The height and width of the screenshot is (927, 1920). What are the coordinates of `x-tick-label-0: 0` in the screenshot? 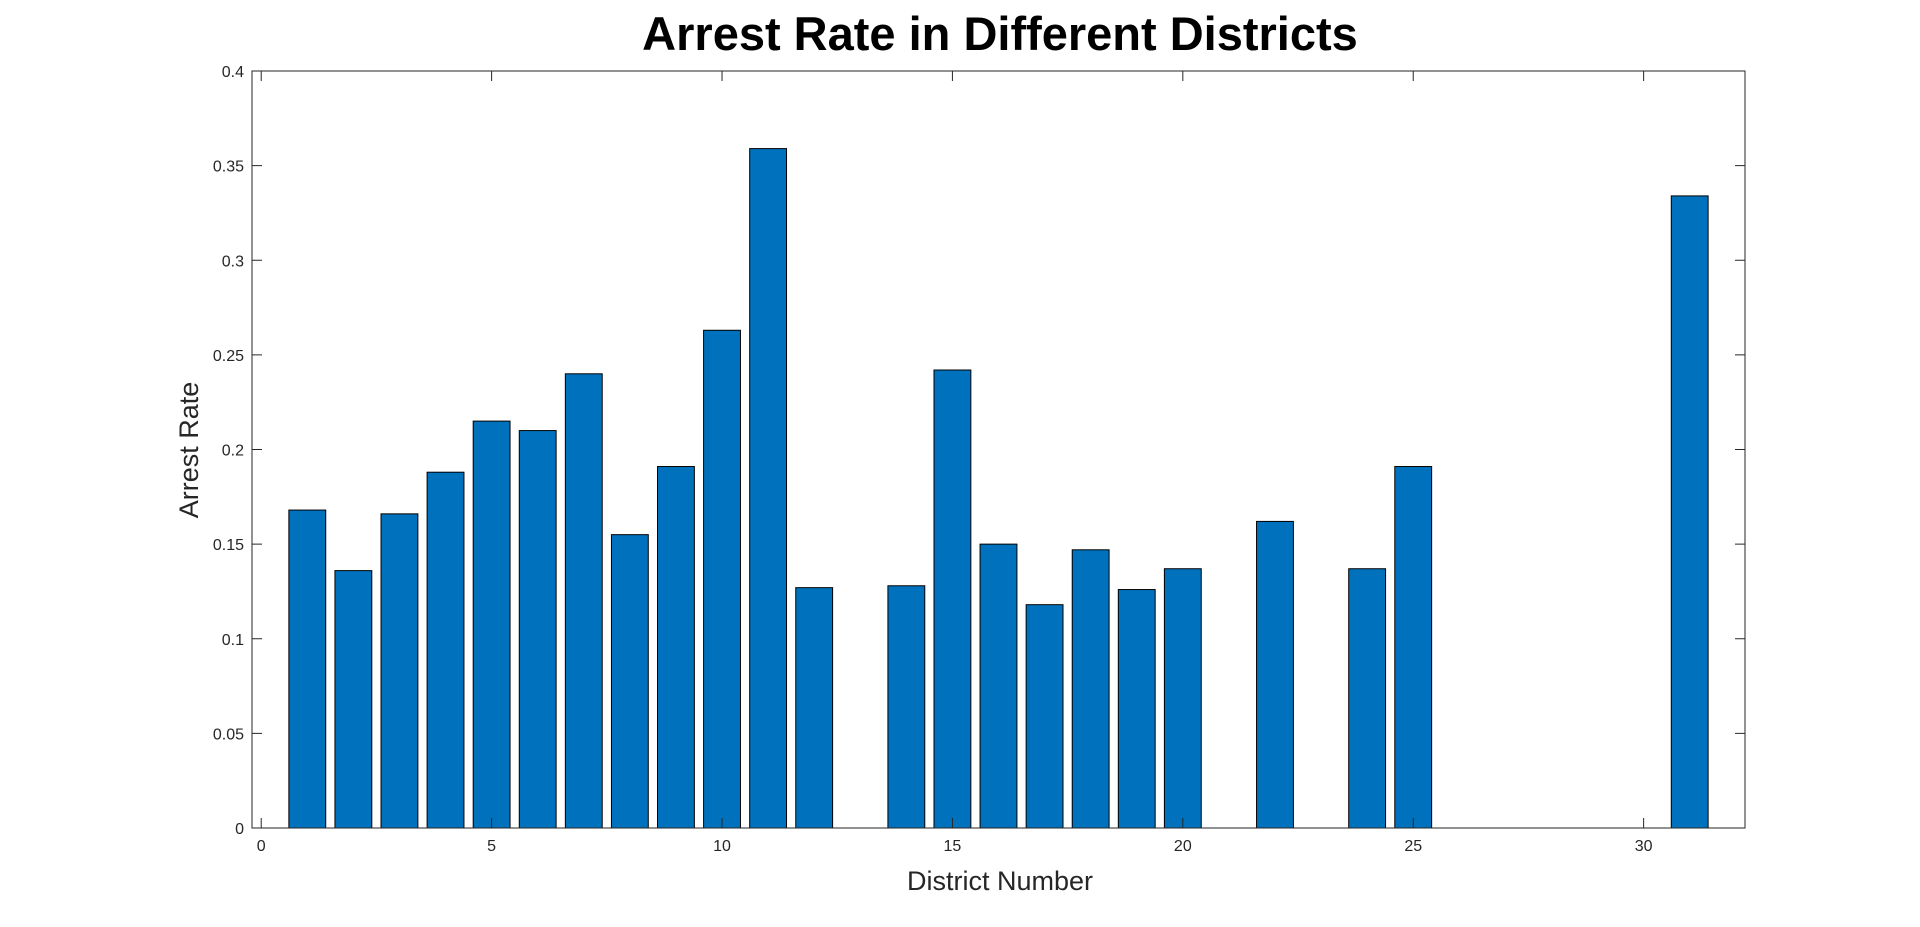 It's located at (261, 846).